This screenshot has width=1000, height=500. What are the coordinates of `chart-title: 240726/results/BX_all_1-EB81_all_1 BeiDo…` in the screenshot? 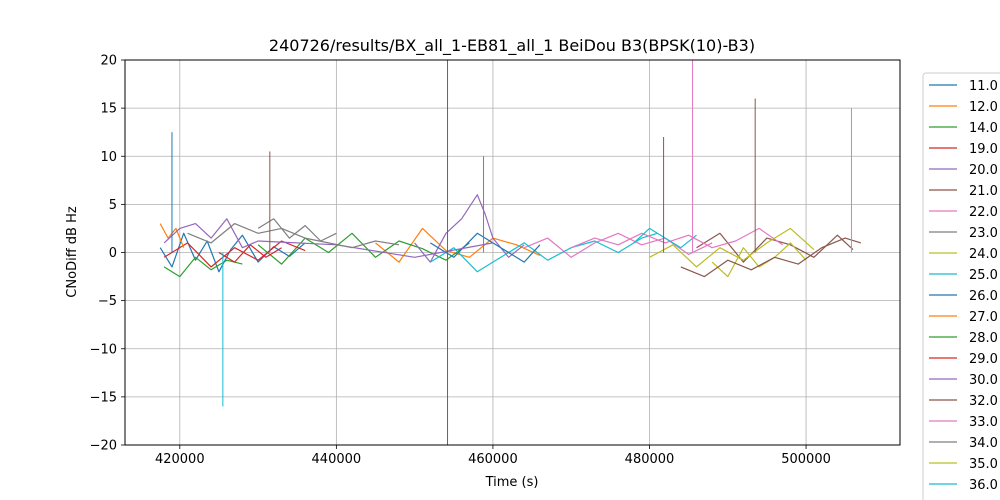 It's located at (512, 46).